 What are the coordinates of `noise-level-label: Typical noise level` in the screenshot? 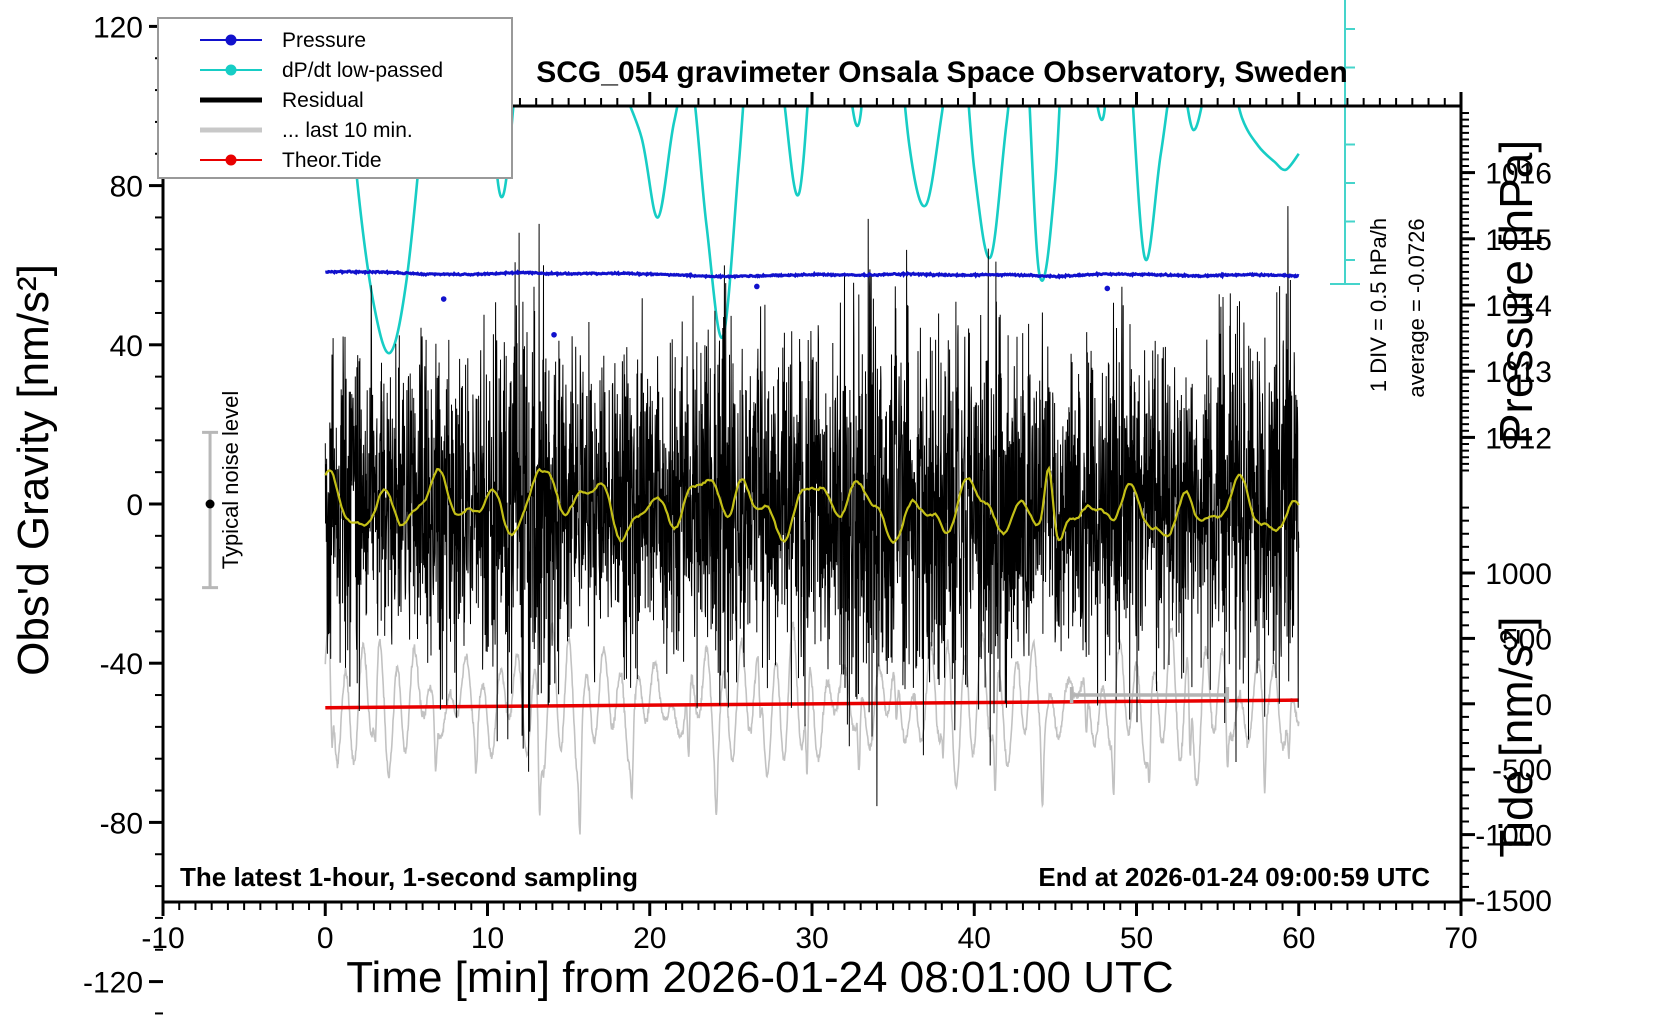 It's located at (230, 480).